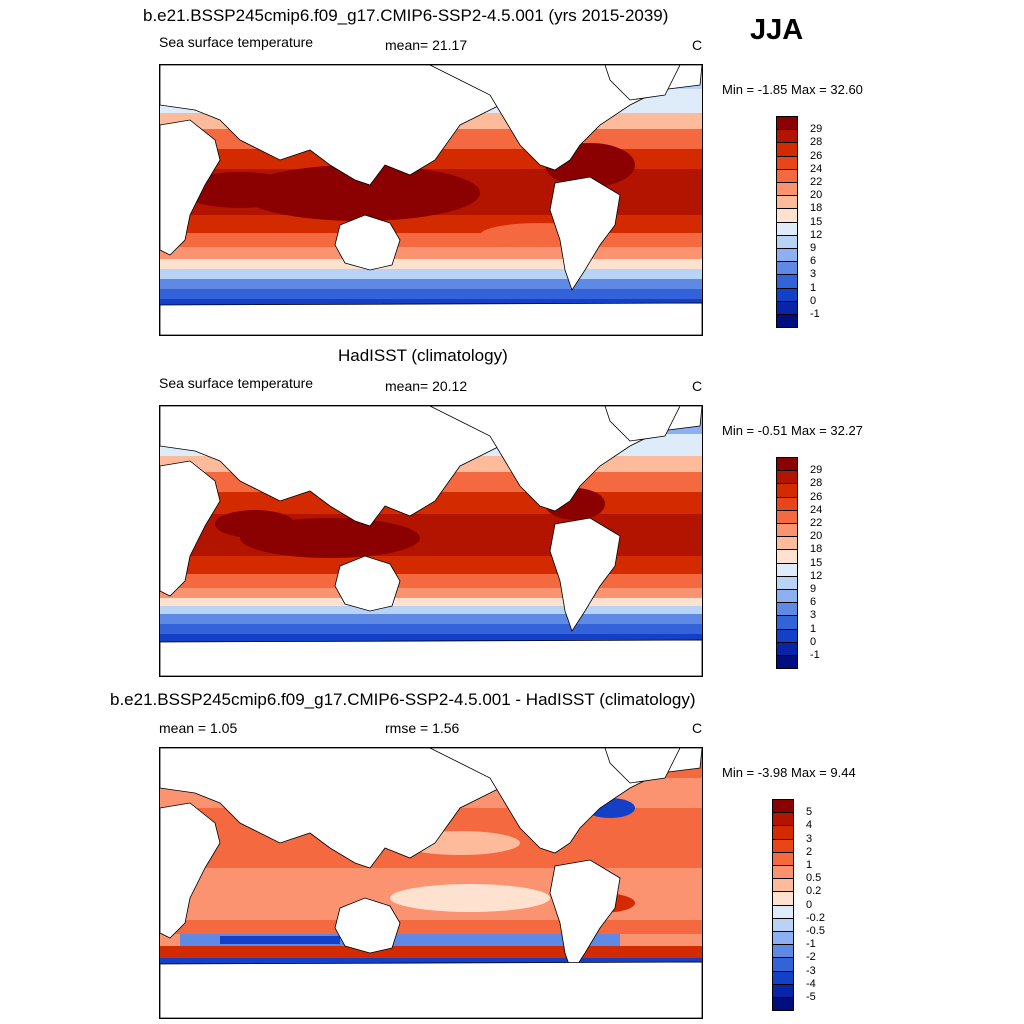 The image size is (1024, 1024). Describe the element at coordinates (815, 917) in the screenshot. I see `colorbar-tick-label: -0.2` at that location.